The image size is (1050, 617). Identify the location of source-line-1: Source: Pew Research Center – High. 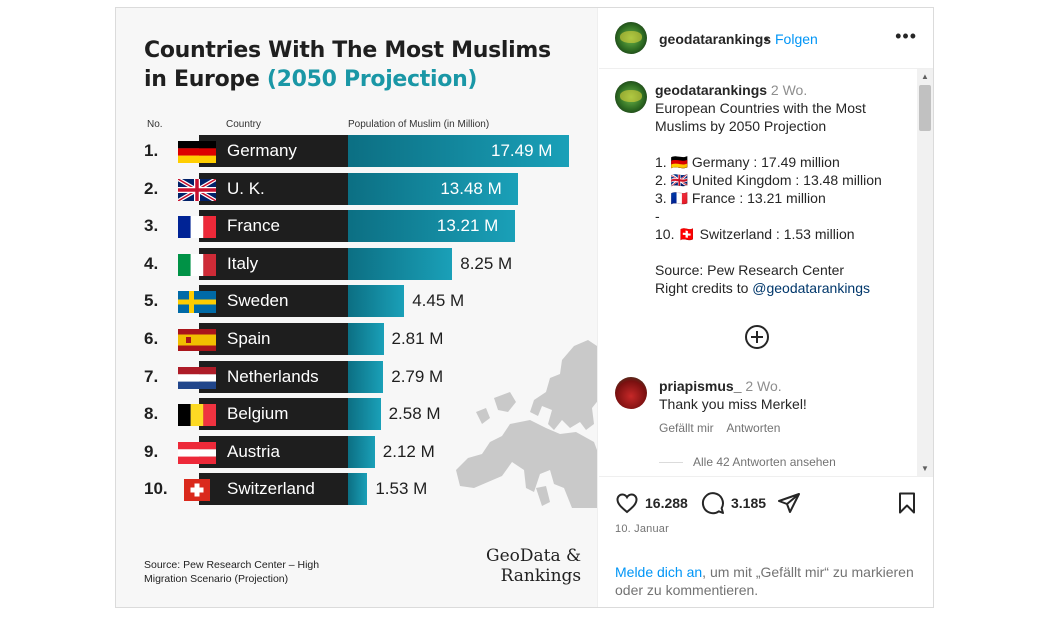
(232, 565).